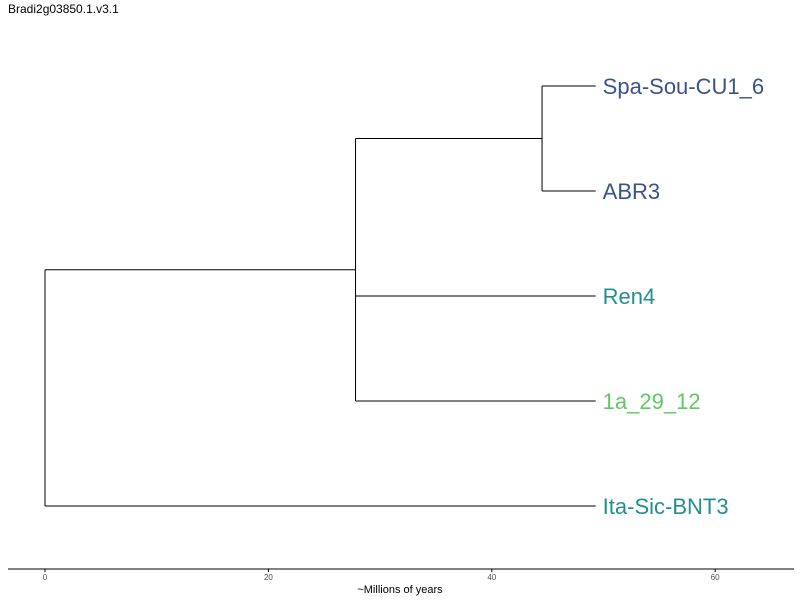 The width and height of the screenshot is (800, 600). What do you see at coordinates (63, 9) in the screenshot?
I see `page-title: Bradi2g03850.1.v3.1` at bounding box center [63, 9].